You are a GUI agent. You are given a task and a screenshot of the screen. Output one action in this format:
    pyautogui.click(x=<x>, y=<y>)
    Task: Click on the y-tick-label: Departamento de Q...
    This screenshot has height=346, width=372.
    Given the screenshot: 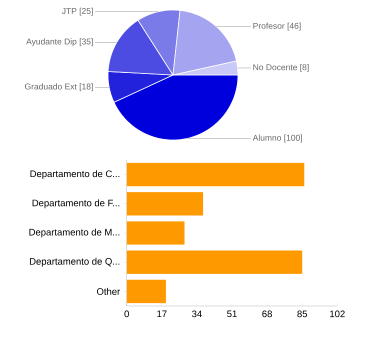 What is the action you would take?
    pyautogui.click(x=75, y=262)
    